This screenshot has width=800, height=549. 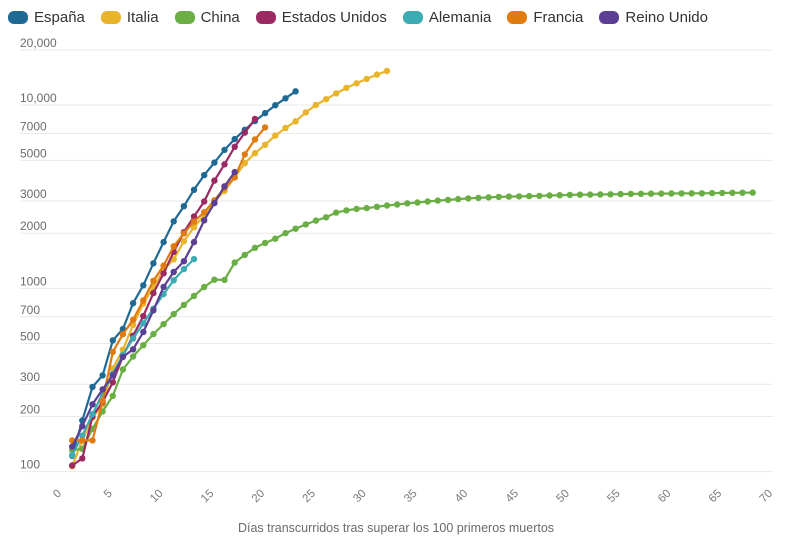 I want to click on y-tick-label: 2000, so click(x=33, y=226).